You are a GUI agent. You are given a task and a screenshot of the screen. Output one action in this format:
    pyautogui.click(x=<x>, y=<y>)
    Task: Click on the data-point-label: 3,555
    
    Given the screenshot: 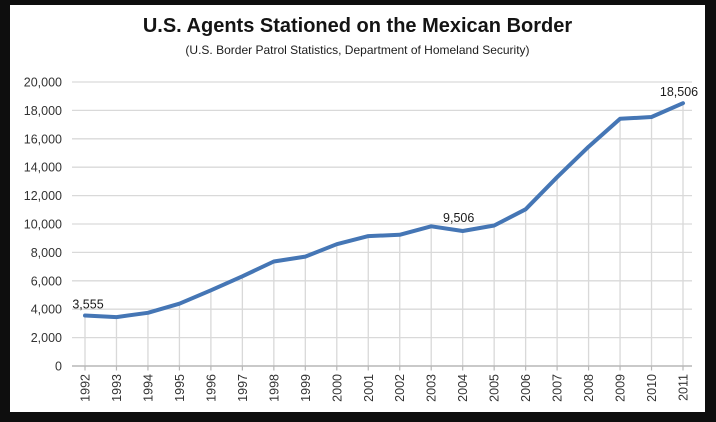 What is the action you would take?
    pyautogui.click(x=87, y=305)
    